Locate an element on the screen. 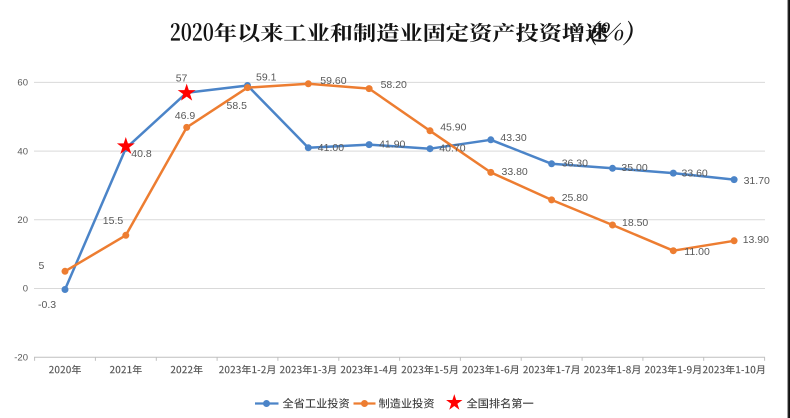 The height and width of the screenshot is (418, 790). svg-text: -0.3 is located at coordinates (47, 305).